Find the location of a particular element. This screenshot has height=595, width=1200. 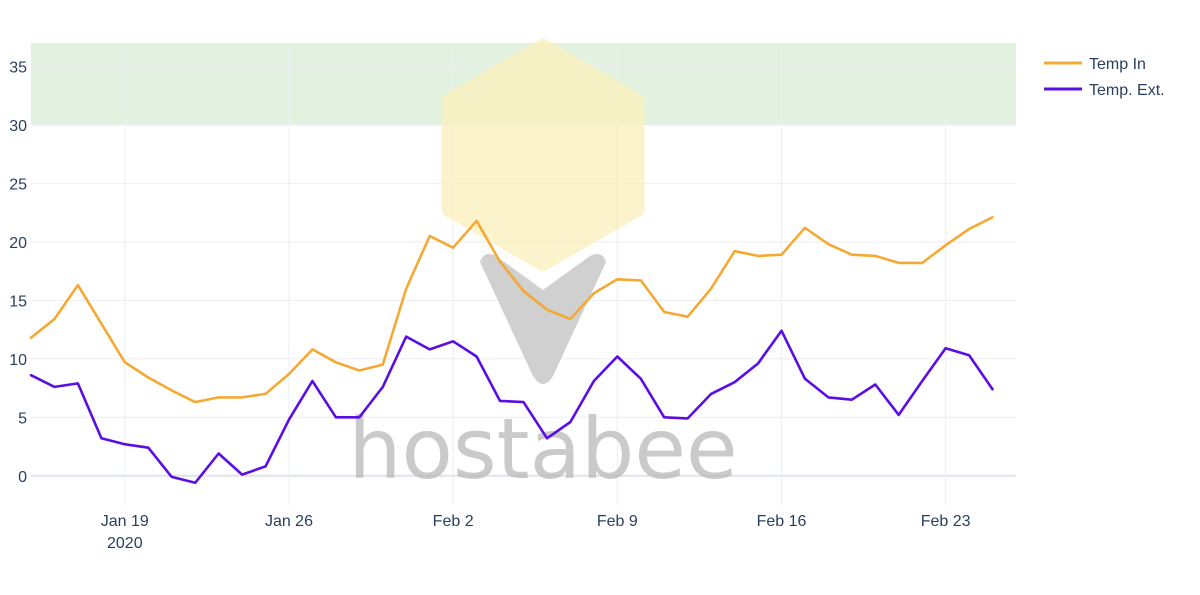

y-tick-label: 15 is located at coordinates (18, 301).